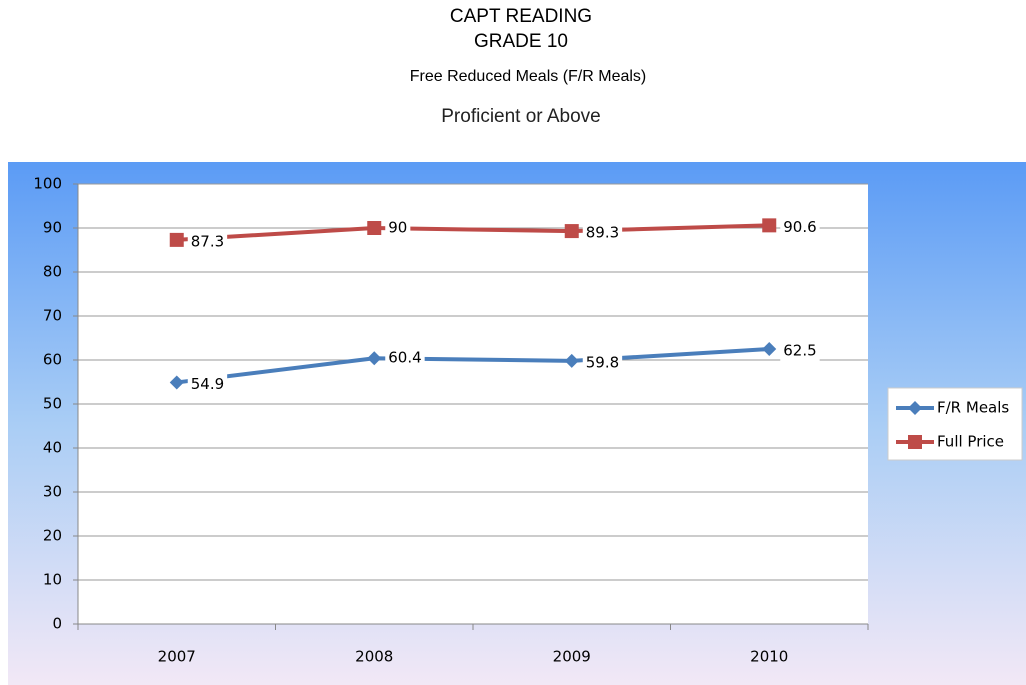  I want to click on data-label: 62.5, so click(799, 351).